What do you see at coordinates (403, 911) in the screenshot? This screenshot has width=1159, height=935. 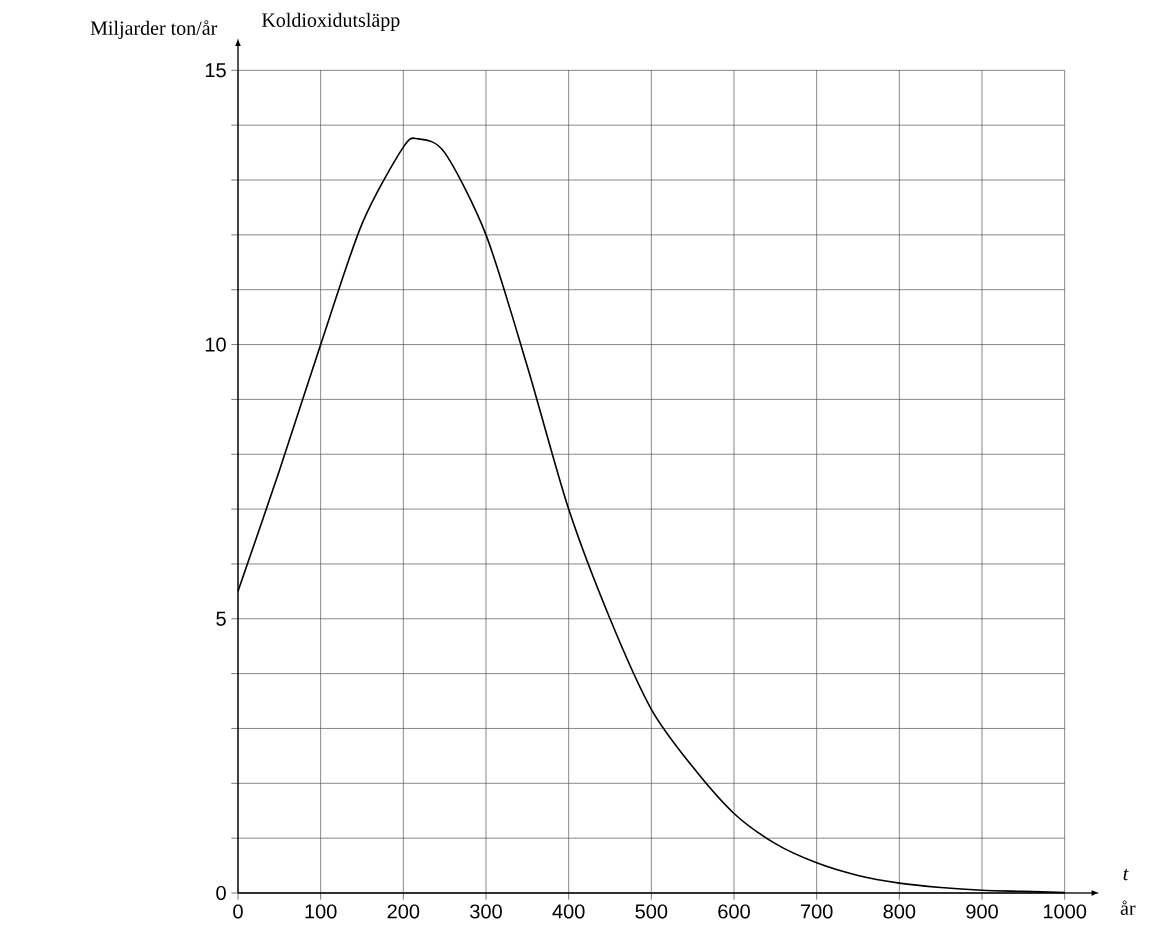 I see `x-tick-label: 200` at bounding box center [403, 911].